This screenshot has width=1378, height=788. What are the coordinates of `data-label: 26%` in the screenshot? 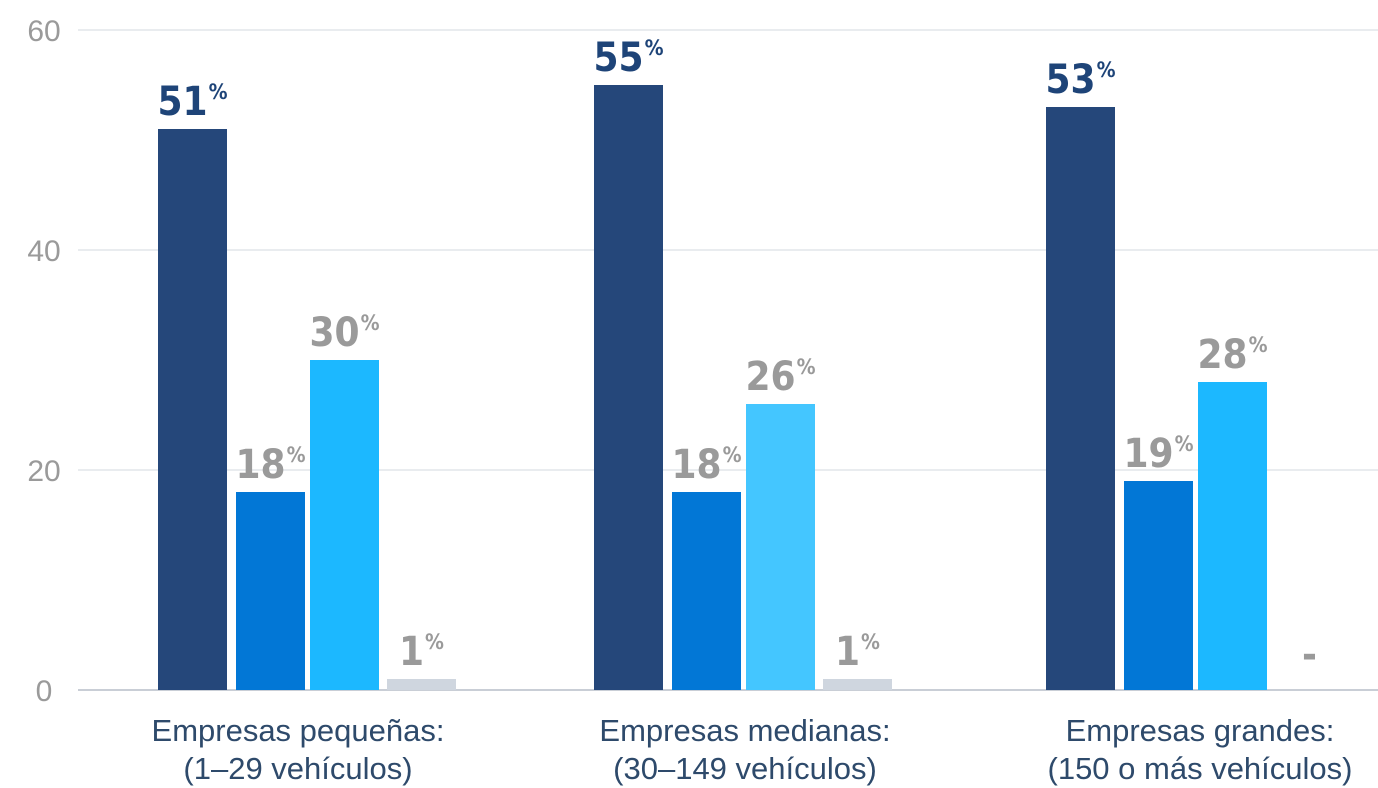 It's located at (780, 377).